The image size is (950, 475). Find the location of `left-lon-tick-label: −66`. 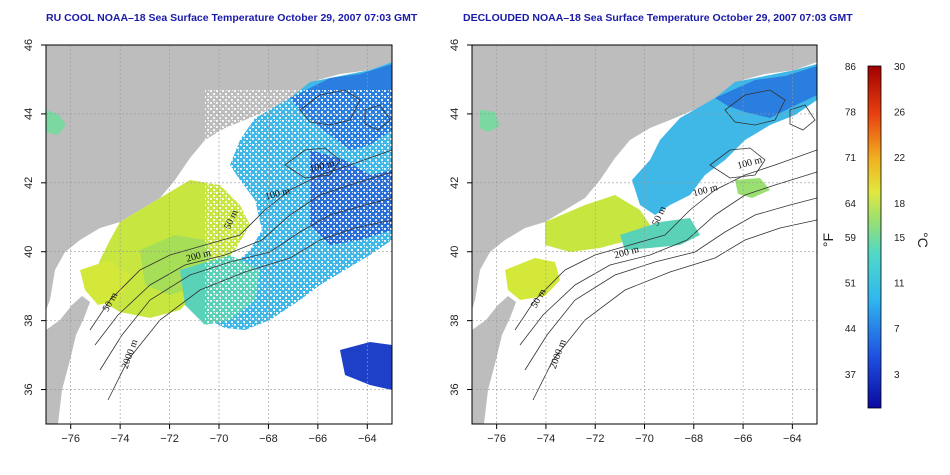

left-lon-tick-label: −66 is located at coordinates (318, 439).